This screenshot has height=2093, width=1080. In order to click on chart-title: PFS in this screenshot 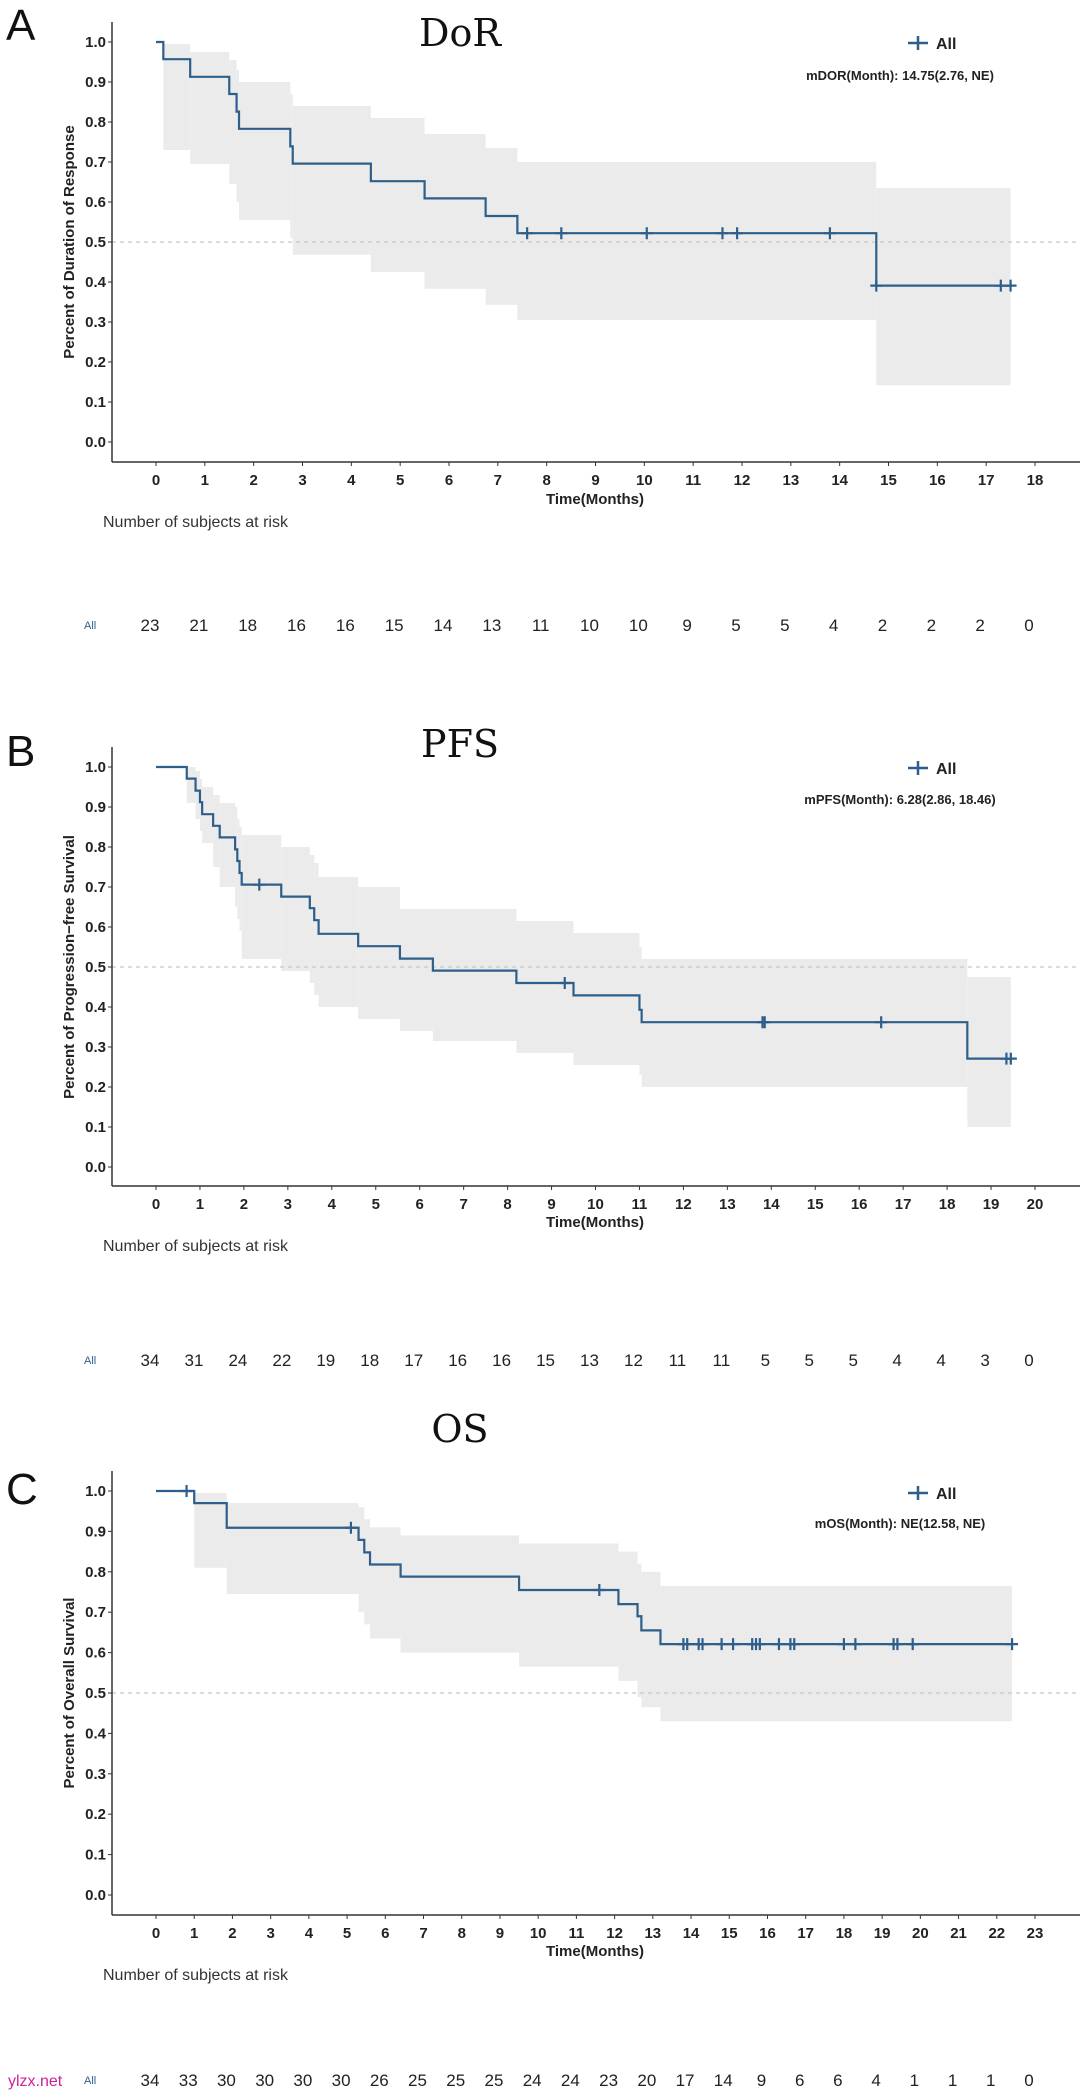, I will do `click(460, 744)`.